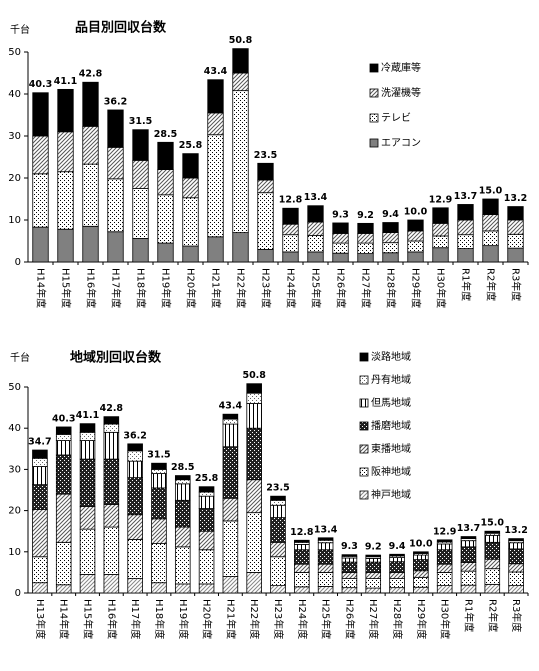  What do you see at coordinates (277, 488) in the screenshot?
I see `total-label: 23.5` at bounding box center [277, 488].